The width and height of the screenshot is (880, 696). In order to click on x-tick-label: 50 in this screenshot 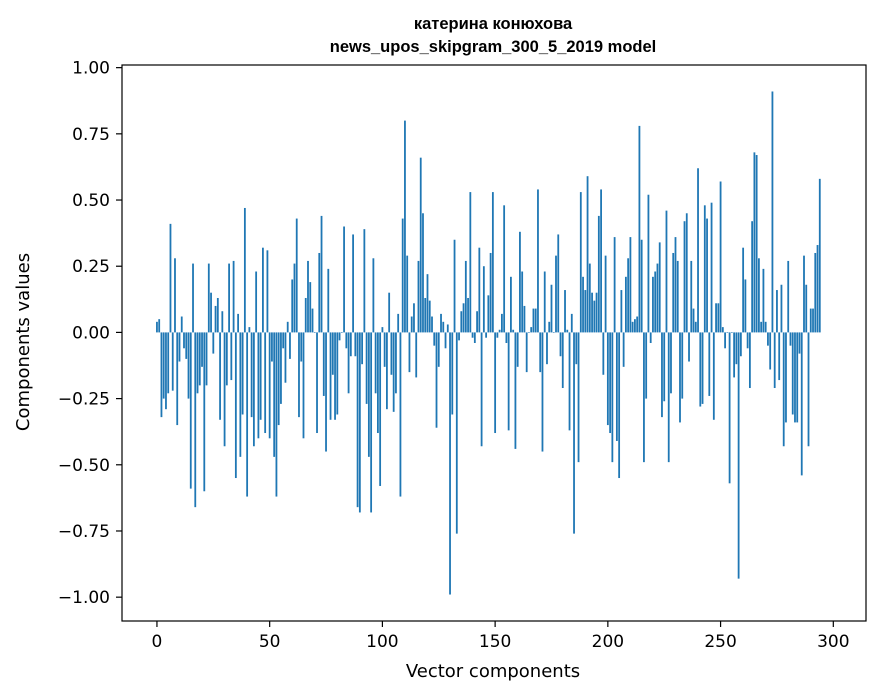, I will do `click(270, 642)`.